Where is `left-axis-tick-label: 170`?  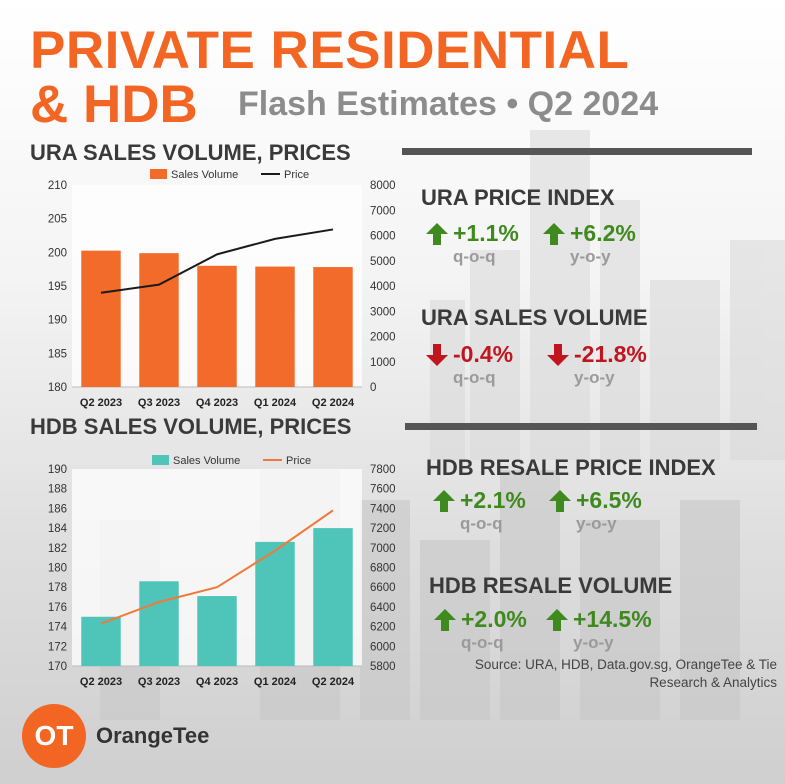 left-axis-tick-label: 170 is located at coordinates (57, 667).